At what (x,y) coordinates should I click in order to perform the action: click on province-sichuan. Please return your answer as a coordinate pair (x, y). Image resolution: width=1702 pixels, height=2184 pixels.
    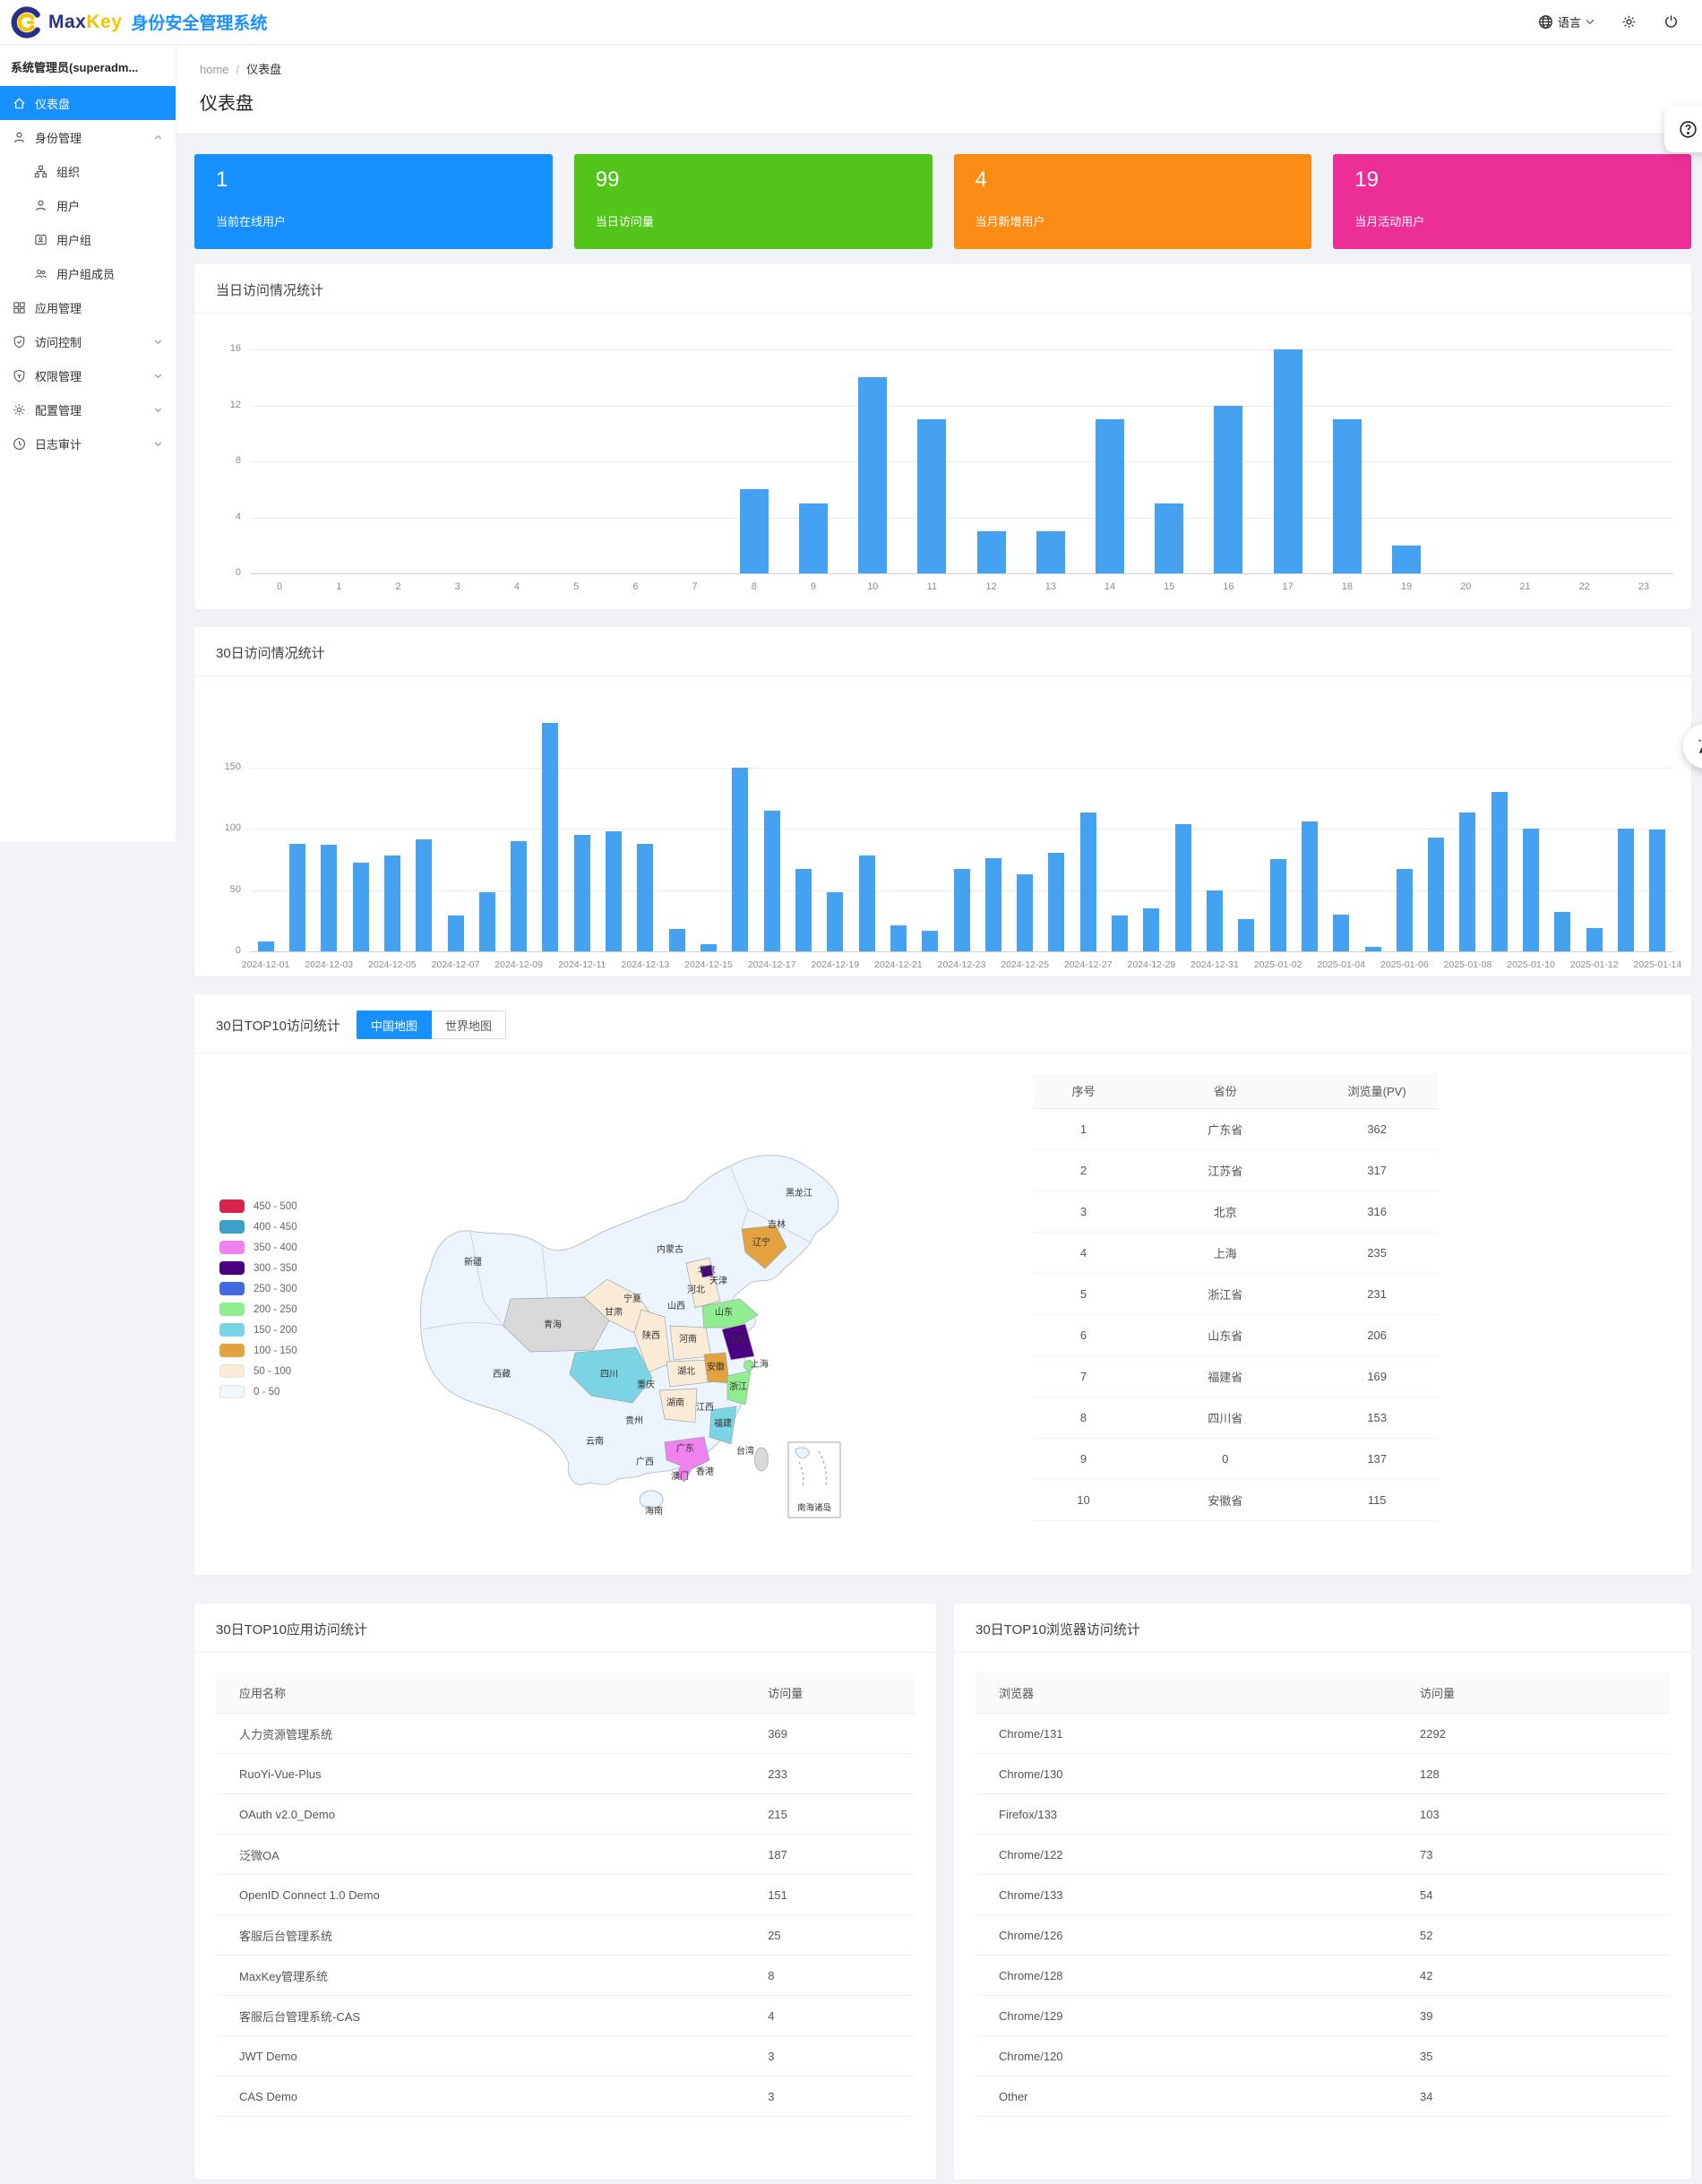
    Looking at the image, I should click on (611, 1375).